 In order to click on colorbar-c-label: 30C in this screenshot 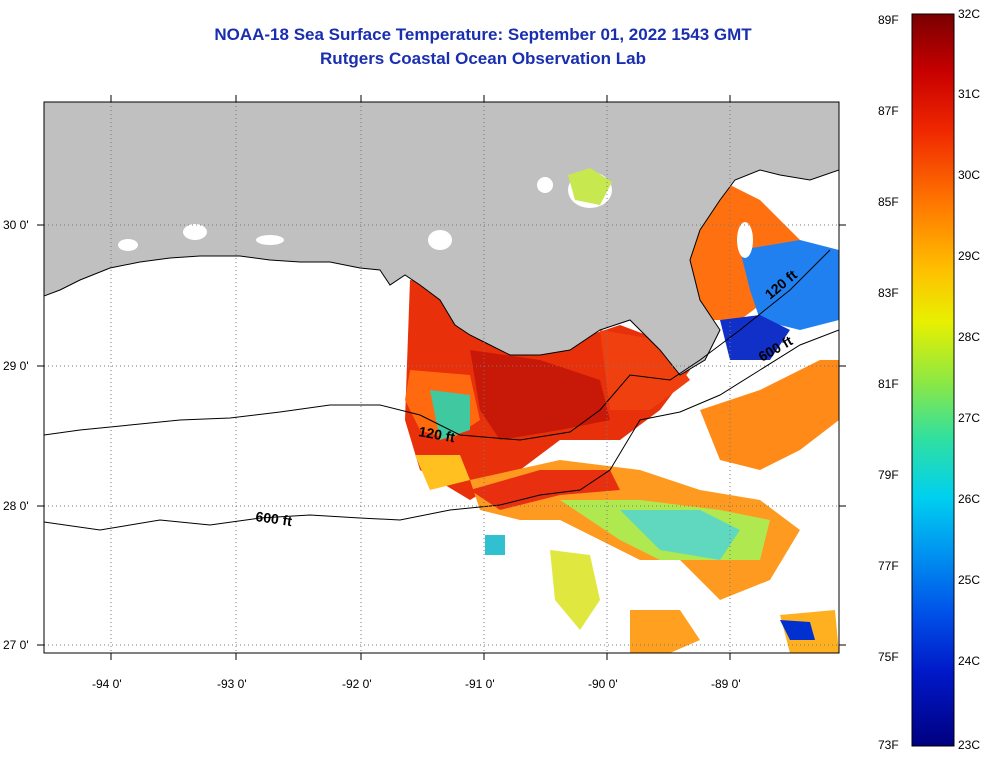, I will do `click(969, 175)`.